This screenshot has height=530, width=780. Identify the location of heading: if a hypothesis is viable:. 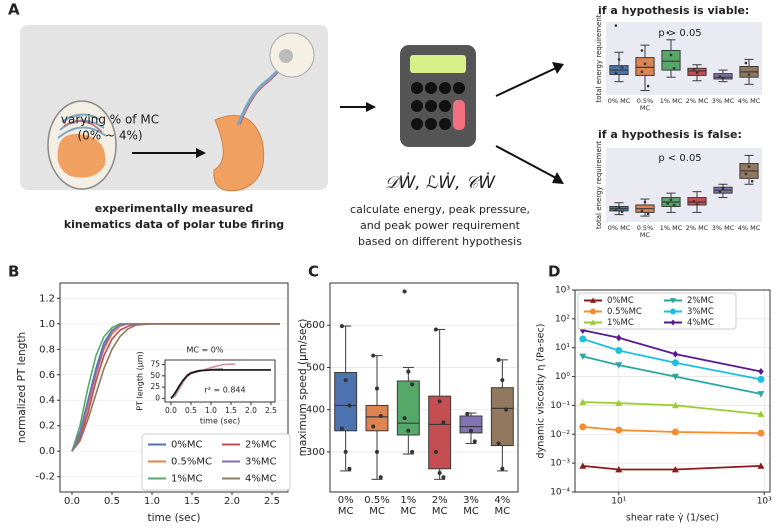
(673, 10).